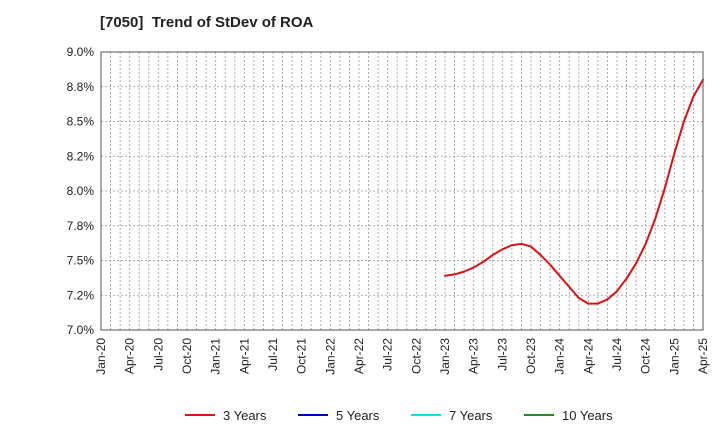 This screenshot has height=440, width=720. What do you see at coordinates (587, 415) in the screenshot?
I see `legend-label-10-years: 10 Years` at bounding box center [587, 415].